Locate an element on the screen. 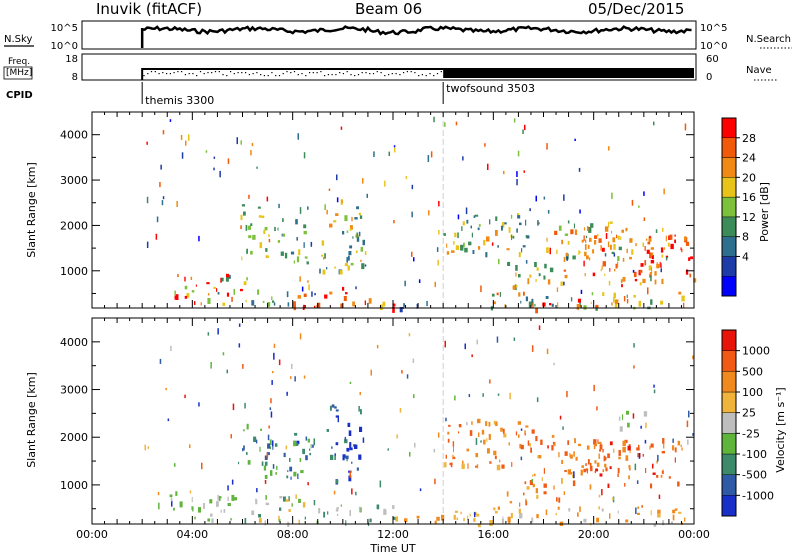 The height and width of the screenshot is (558, 800). colorbar-tick-label: 24 is located at coordinates (749, 158).